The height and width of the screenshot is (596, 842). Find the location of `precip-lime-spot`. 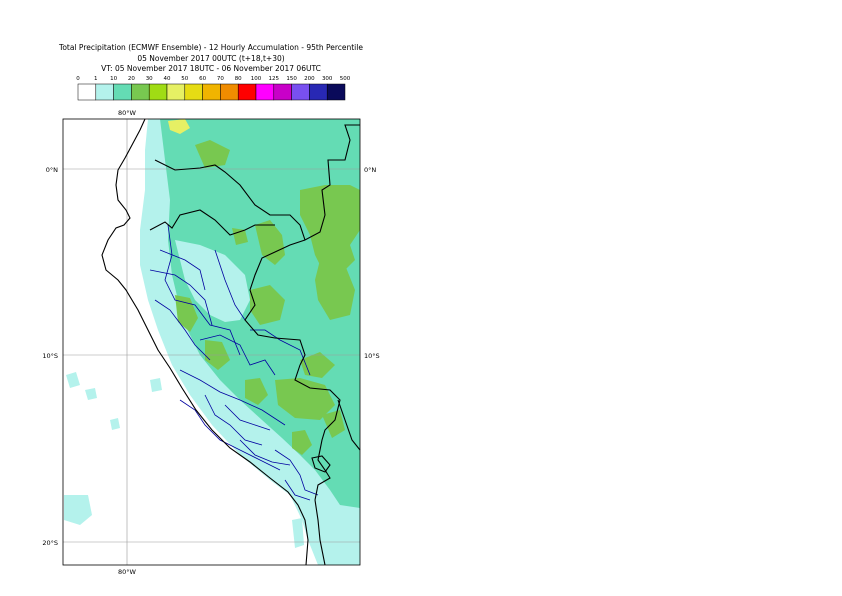

precip-lime-spot is located at coordinates (179, 126).